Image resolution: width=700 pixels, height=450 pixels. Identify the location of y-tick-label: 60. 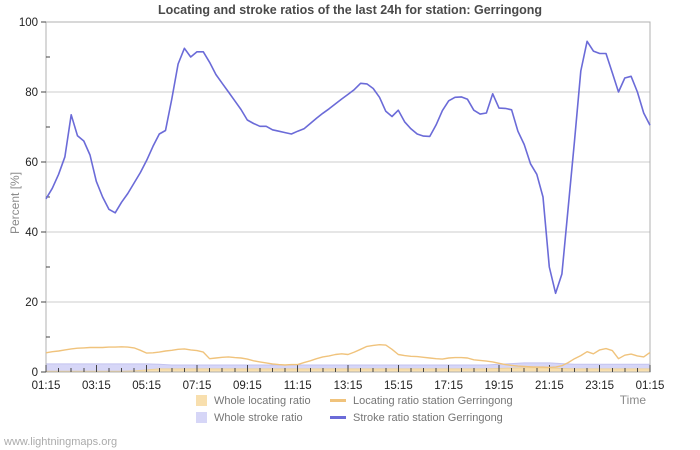
(31, 163).